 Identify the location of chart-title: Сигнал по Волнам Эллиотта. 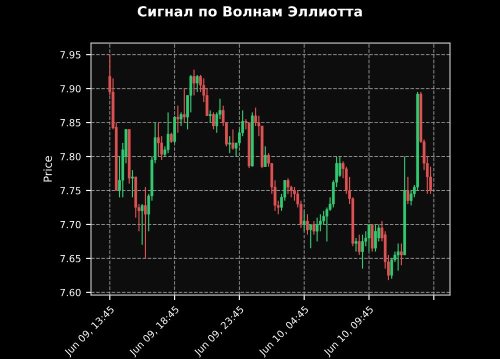
(250, 11).